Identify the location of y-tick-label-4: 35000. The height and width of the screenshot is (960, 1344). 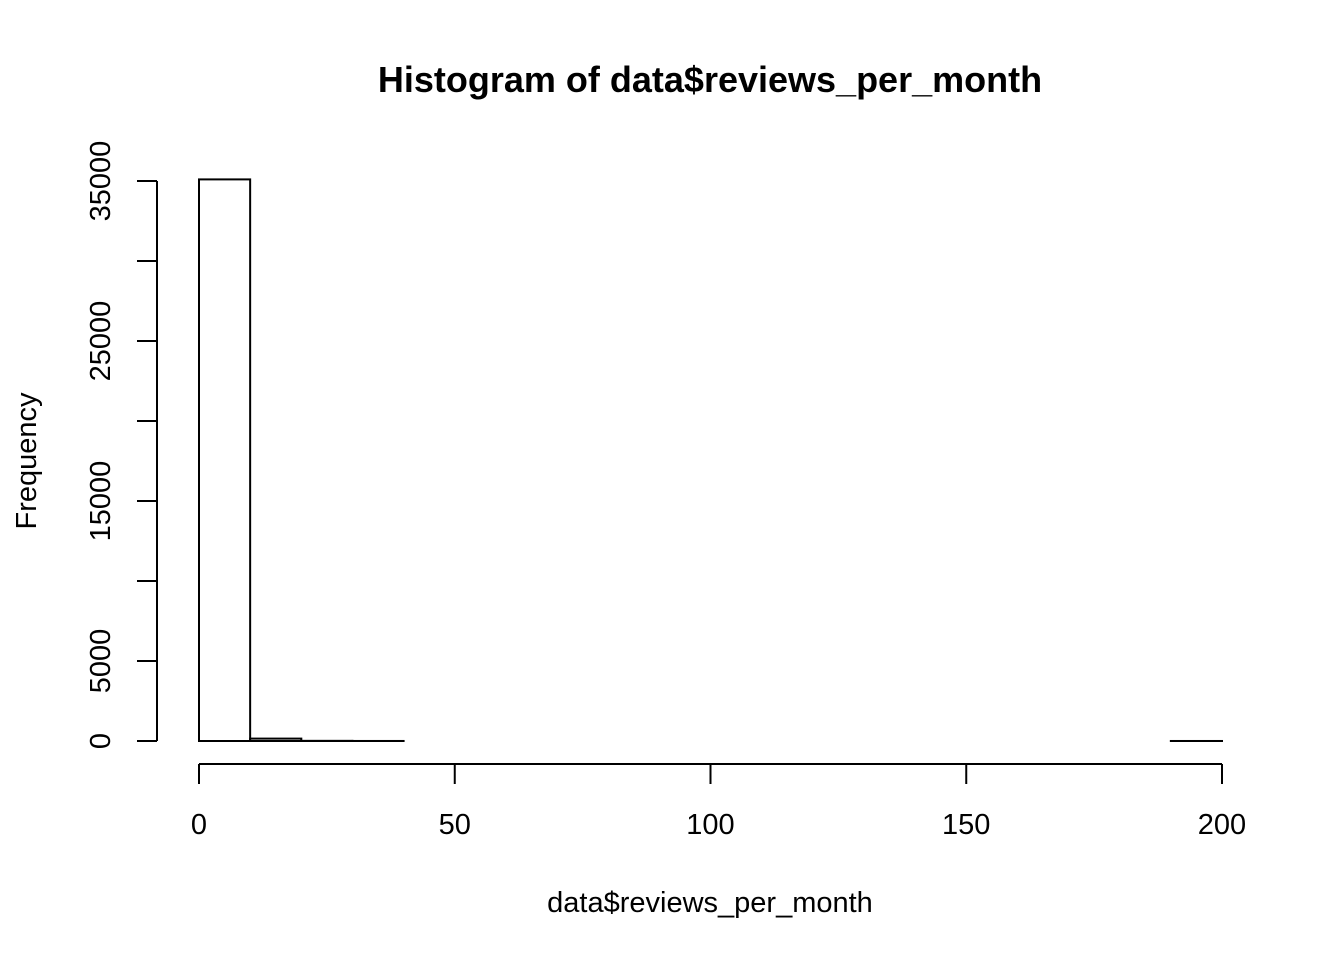
(101, 181).